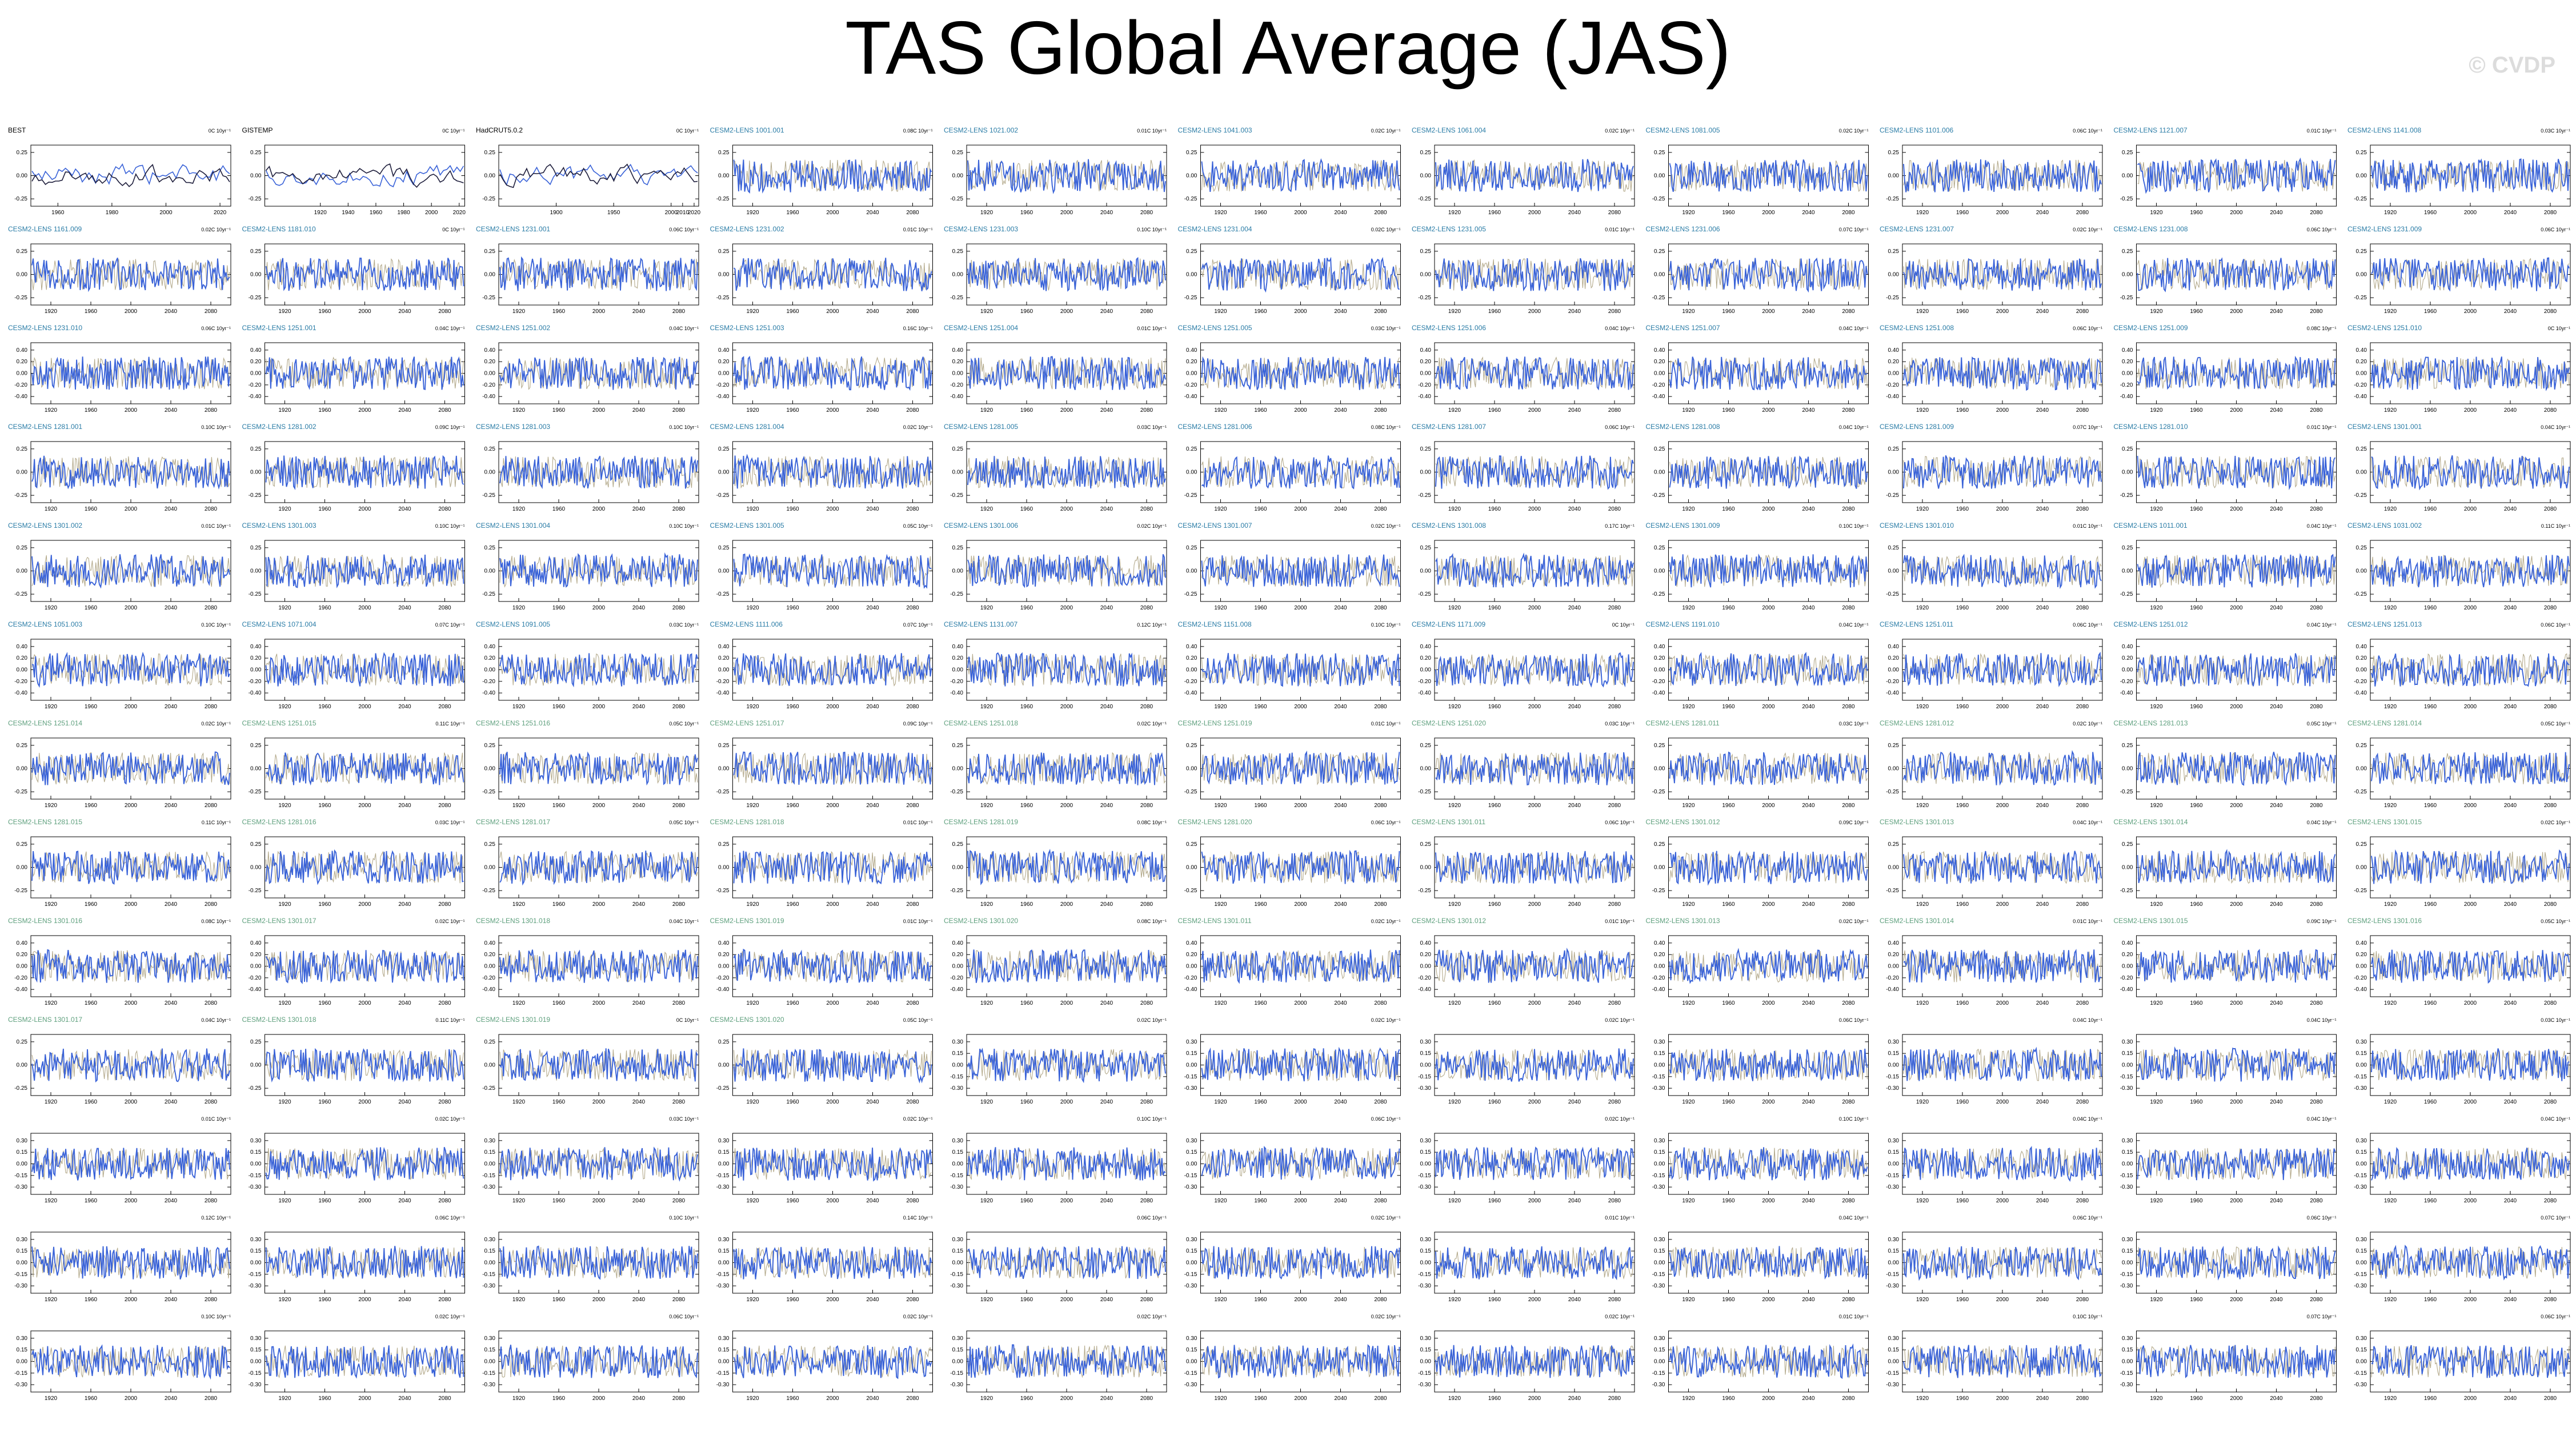 The height and width of the screenshot is (1432, 2576). What do you see at coordinates (1894, 647) in the screenshot?
I see `y-tick-label: 0.40` at bounding box center [1894, 647].